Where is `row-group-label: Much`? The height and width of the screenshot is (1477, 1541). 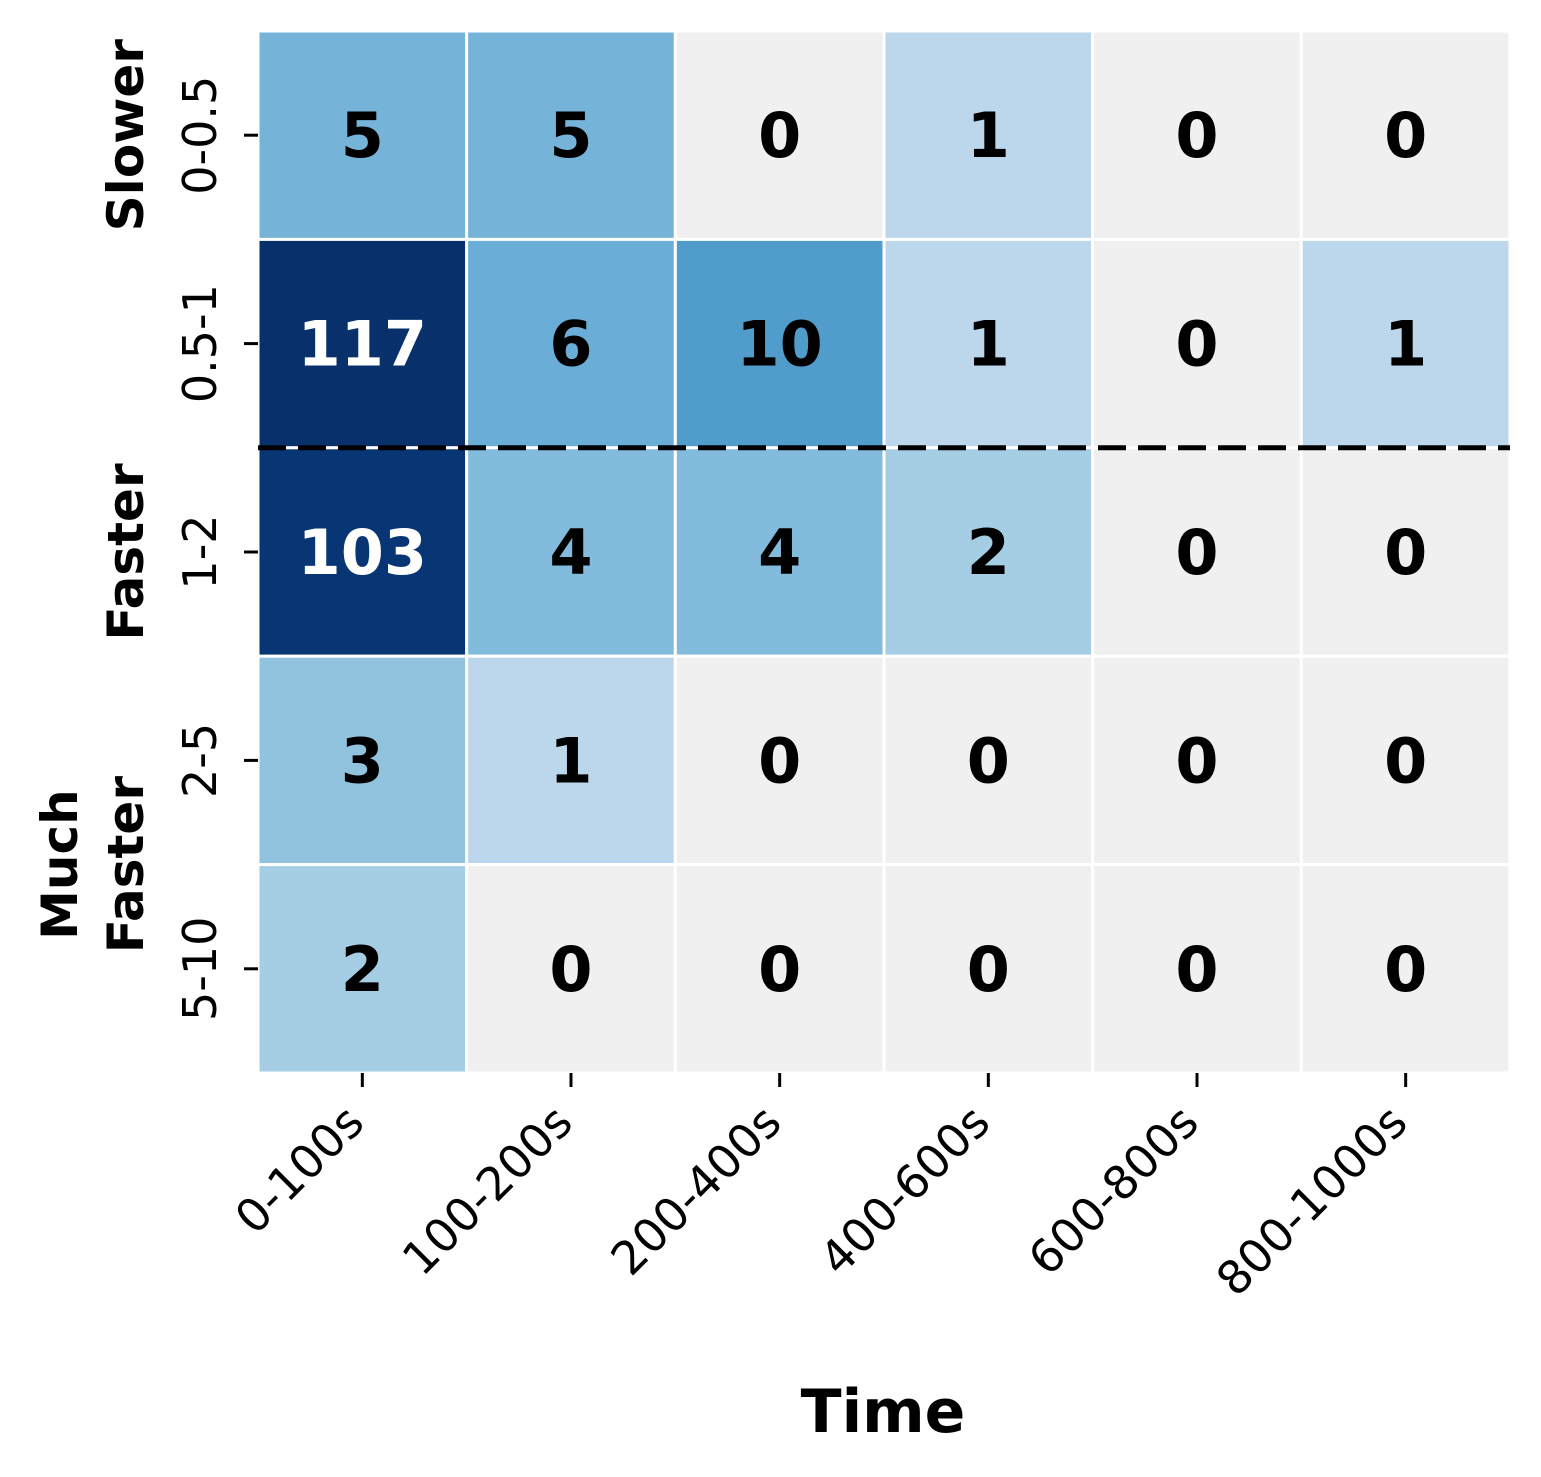
row-group-label: Much is located at coordinates (60, 864).